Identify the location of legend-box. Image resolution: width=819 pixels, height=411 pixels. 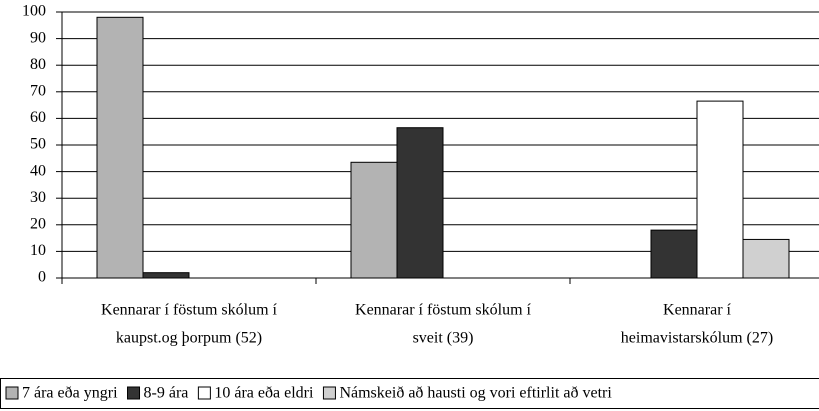
(409, 393).